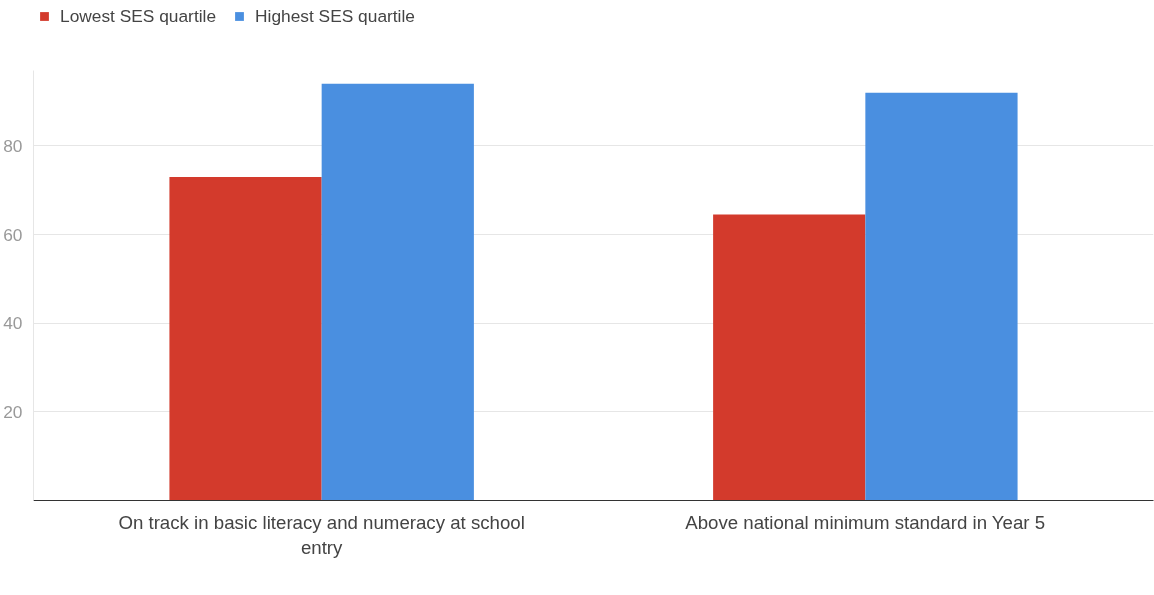 This screenshot has width=1154, height=595. I want to click on y-tick-label: 80, so click(13, 145).